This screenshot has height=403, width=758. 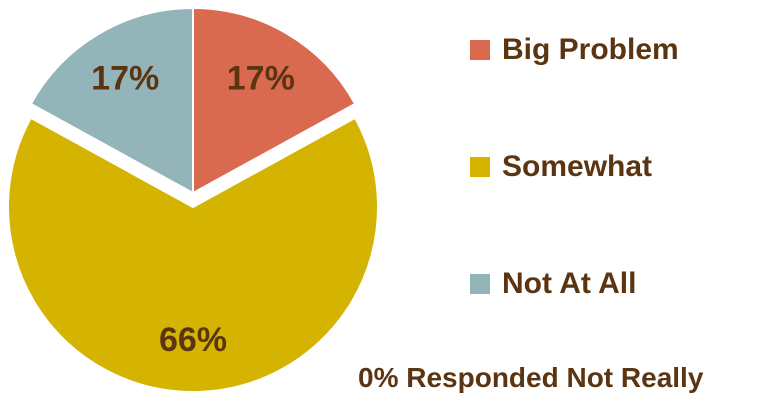 What do you see at coordinates (193, 340) in the screenshot?
I see `slice-label-somewhat: 66%` at bounding box center [193, 340].